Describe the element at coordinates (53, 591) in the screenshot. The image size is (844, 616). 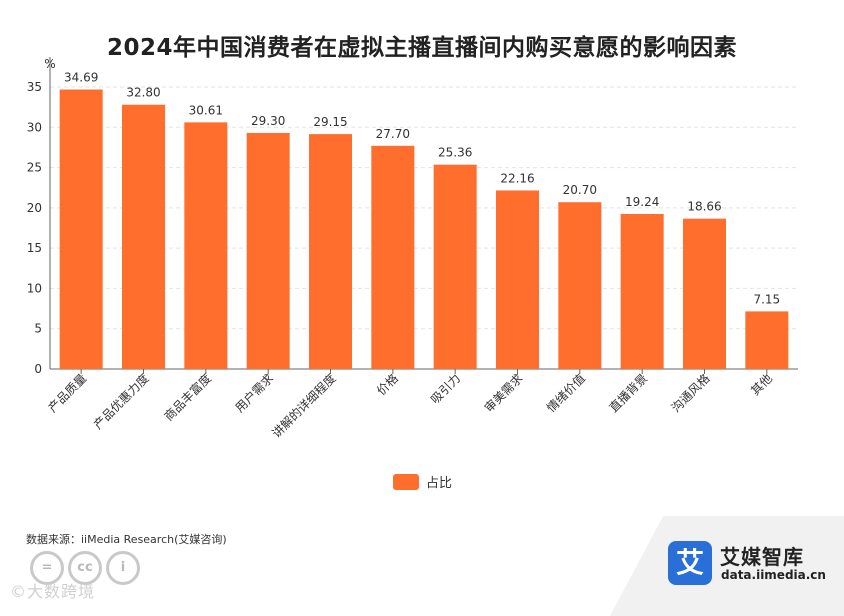
I see `watermark: ©大数跨境` at that location.